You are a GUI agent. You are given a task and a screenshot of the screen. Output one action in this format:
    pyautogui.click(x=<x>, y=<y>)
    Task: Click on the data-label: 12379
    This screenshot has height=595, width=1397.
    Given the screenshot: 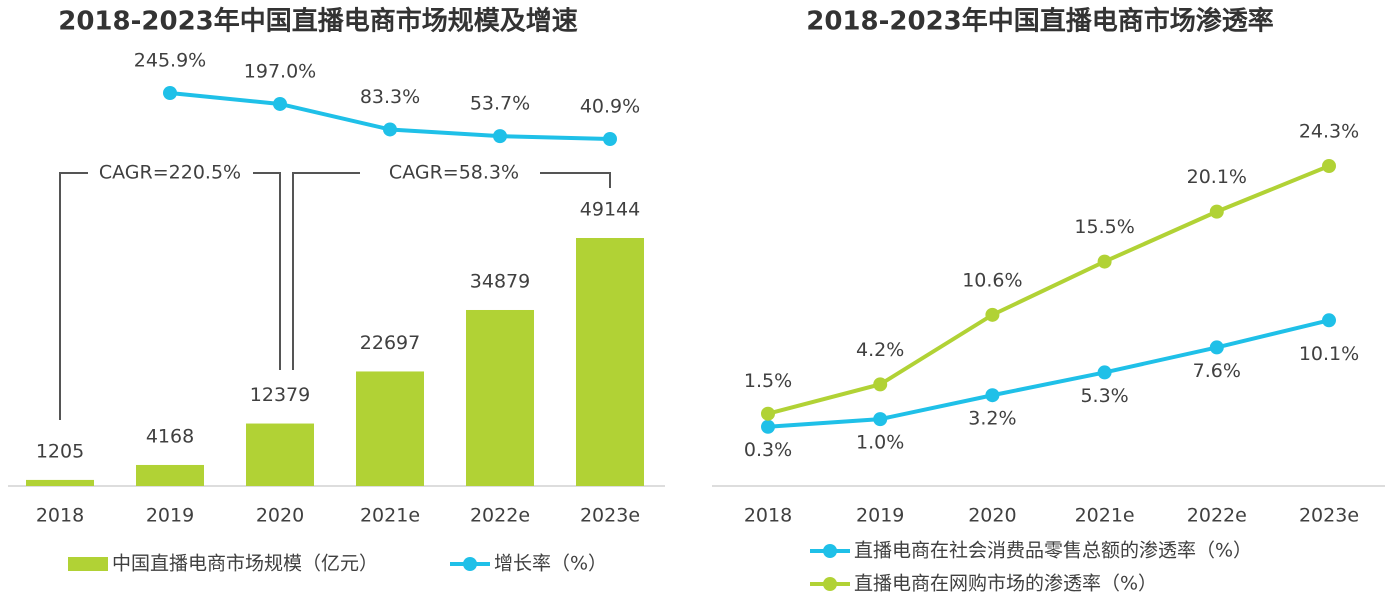 What is the action you would take?
    pyautogui.click(x=280, y=395)
    